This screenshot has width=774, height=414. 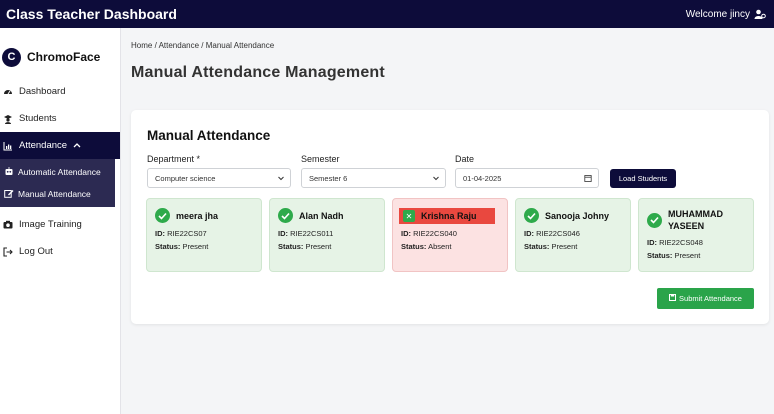 What do you see at coordinates (60, 251) in the screenshot?
I see `sidebar-item-logout: Log Out` at bounding box center [60, 251].